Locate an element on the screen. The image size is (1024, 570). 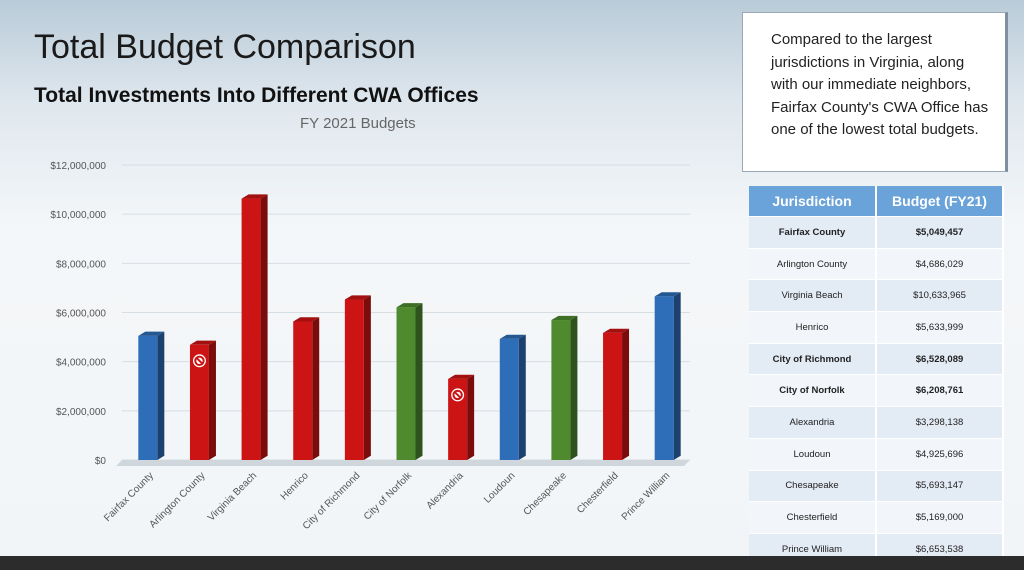
y-tick-label: $4,000,000 is located at coordinates (81, 363).